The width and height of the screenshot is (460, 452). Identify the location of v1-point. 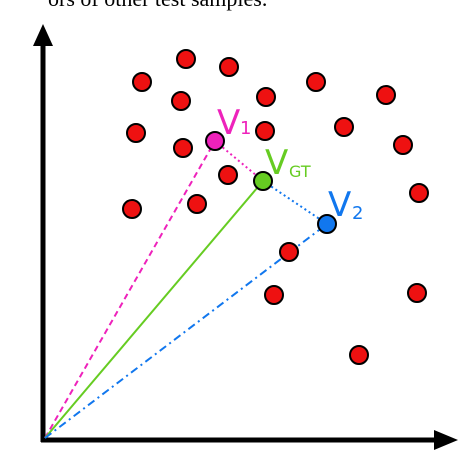
(215, 141).